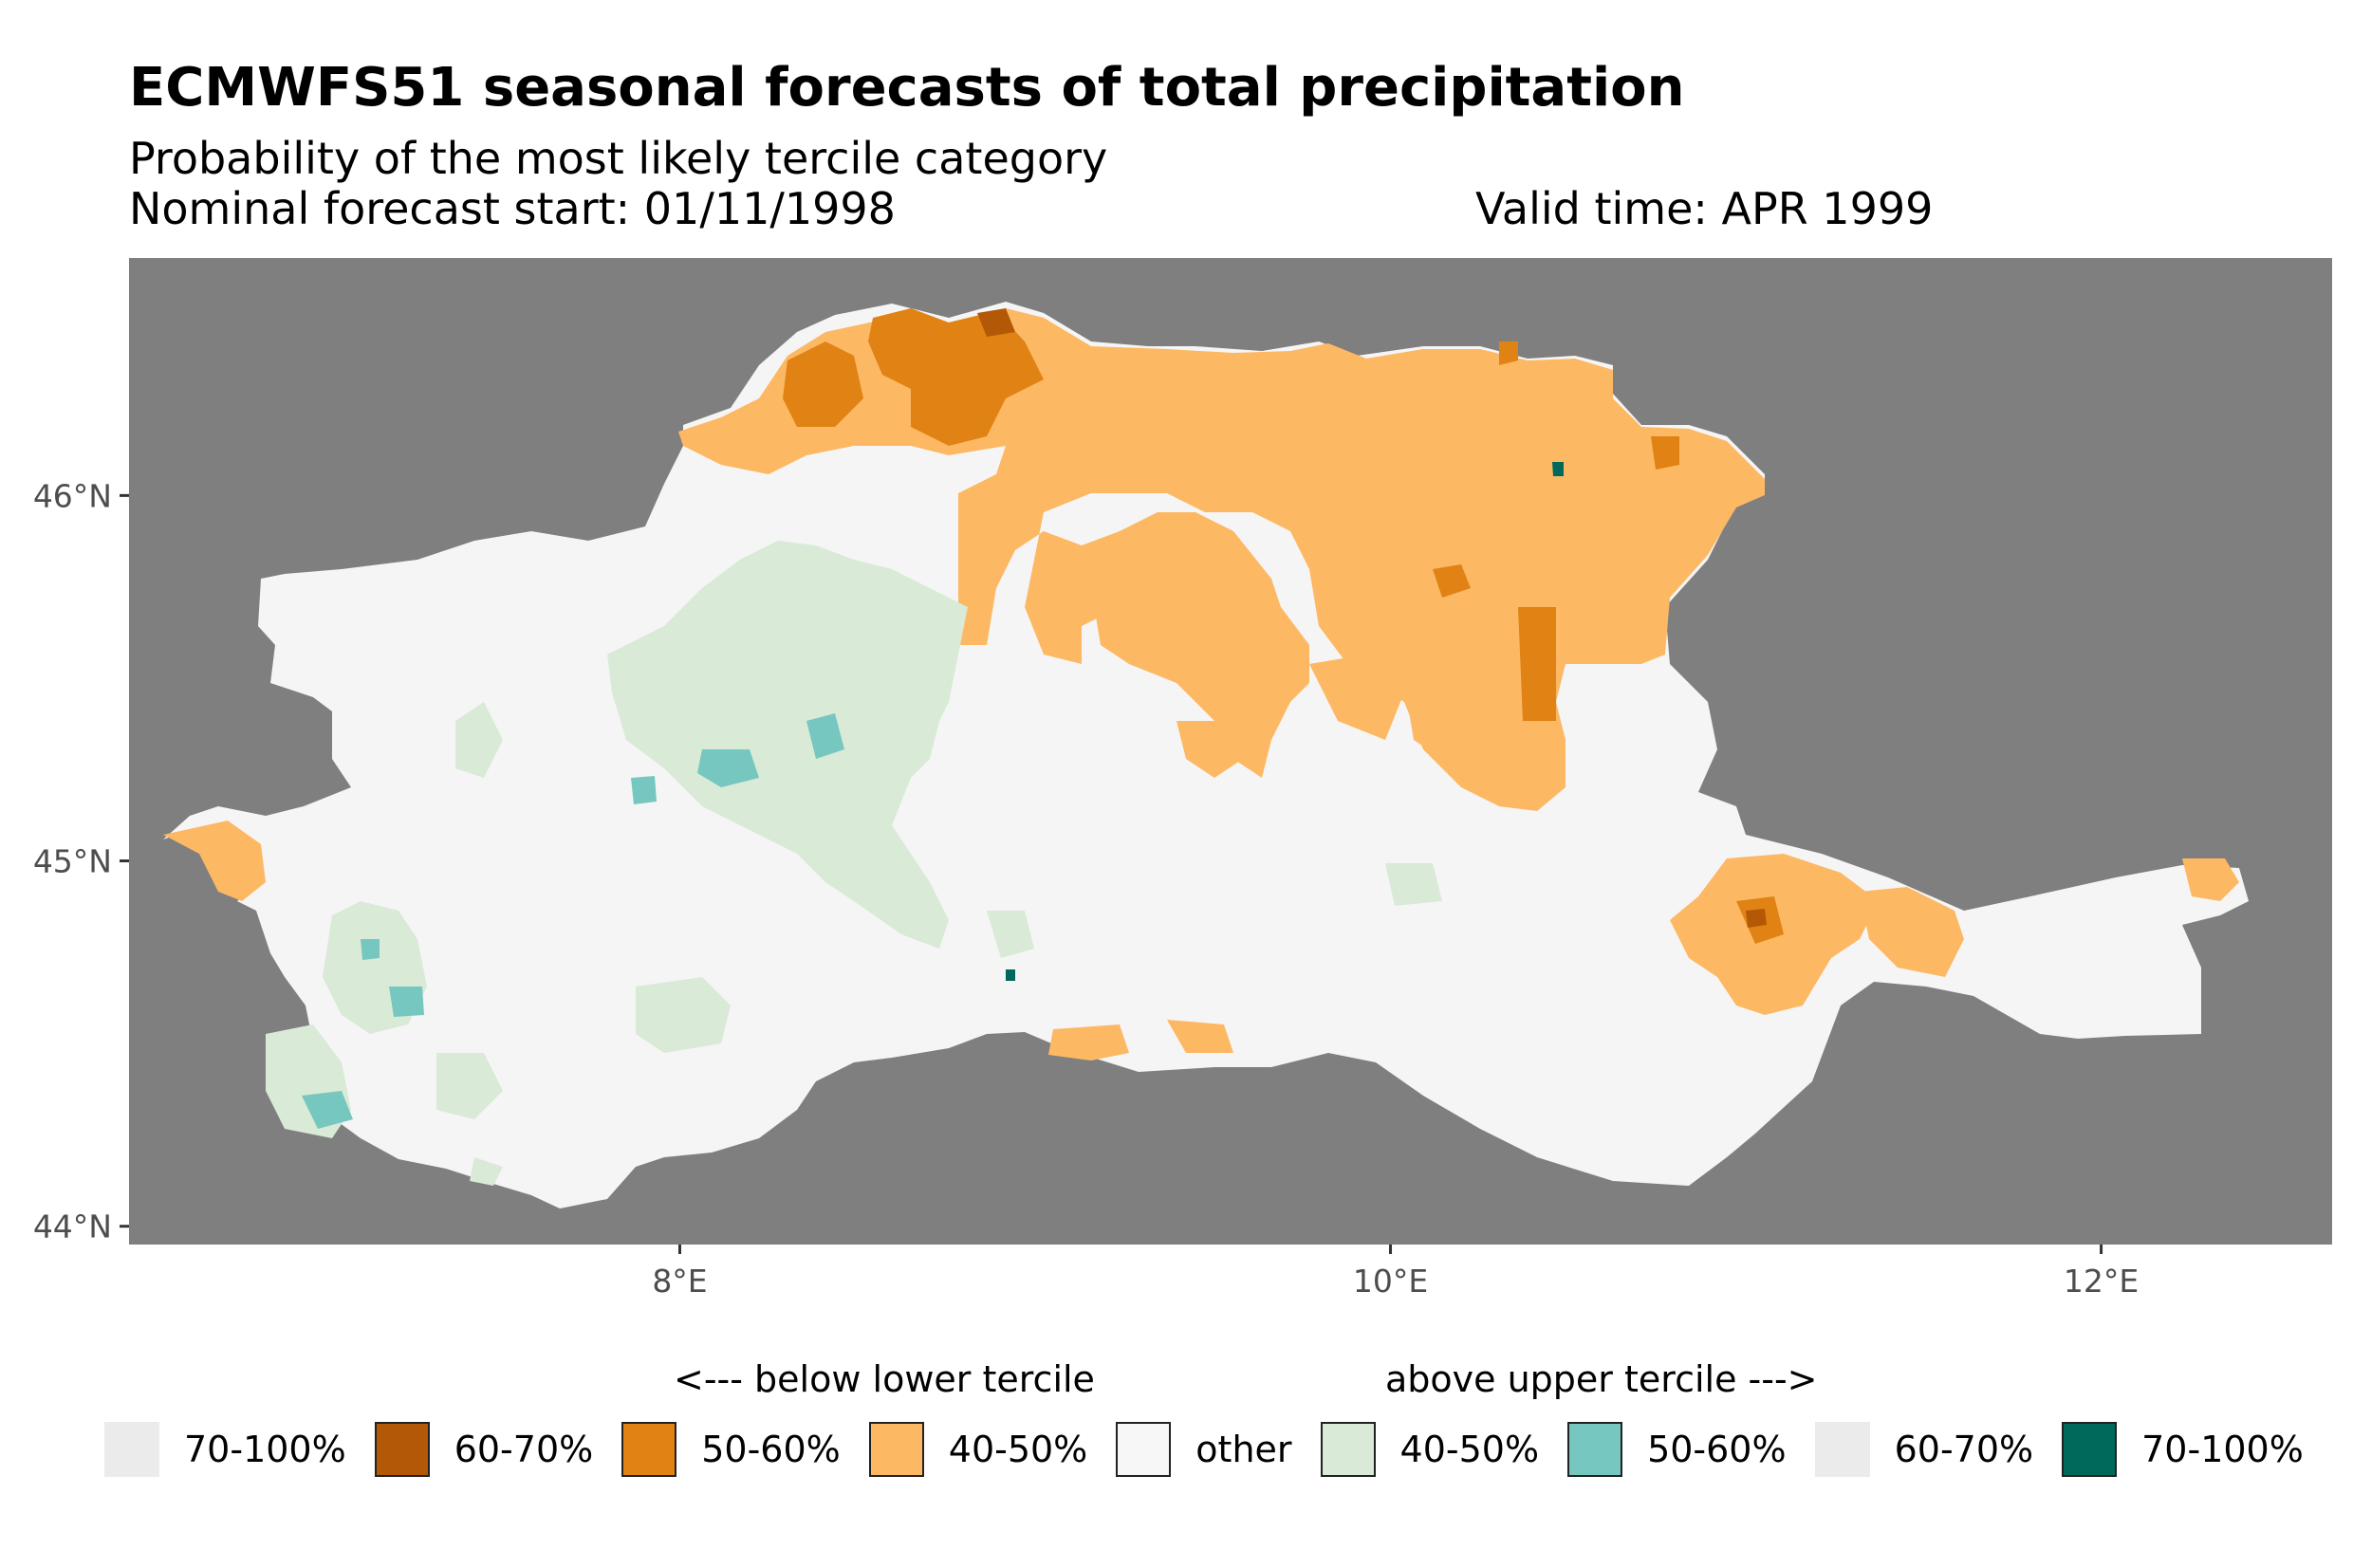 Image resolution: width=2353 pixels, height=1568 pixels. I want to click on lon-tick-label: 10°E, so click(1390, 1281).